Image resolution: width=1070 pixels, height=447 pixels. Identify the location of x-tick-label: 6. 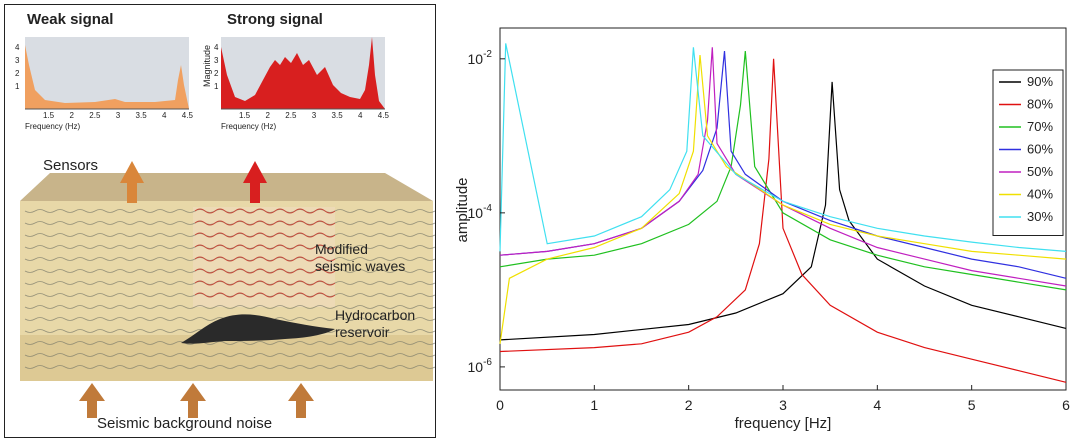
(1066, 405).